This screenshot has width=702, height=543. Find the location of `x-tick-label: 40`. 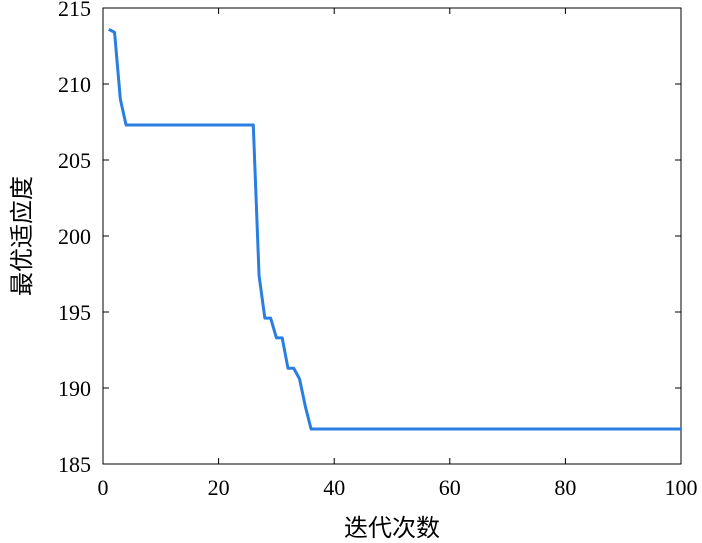

x-tick-label: 40 is located at coordinates (334, 487).